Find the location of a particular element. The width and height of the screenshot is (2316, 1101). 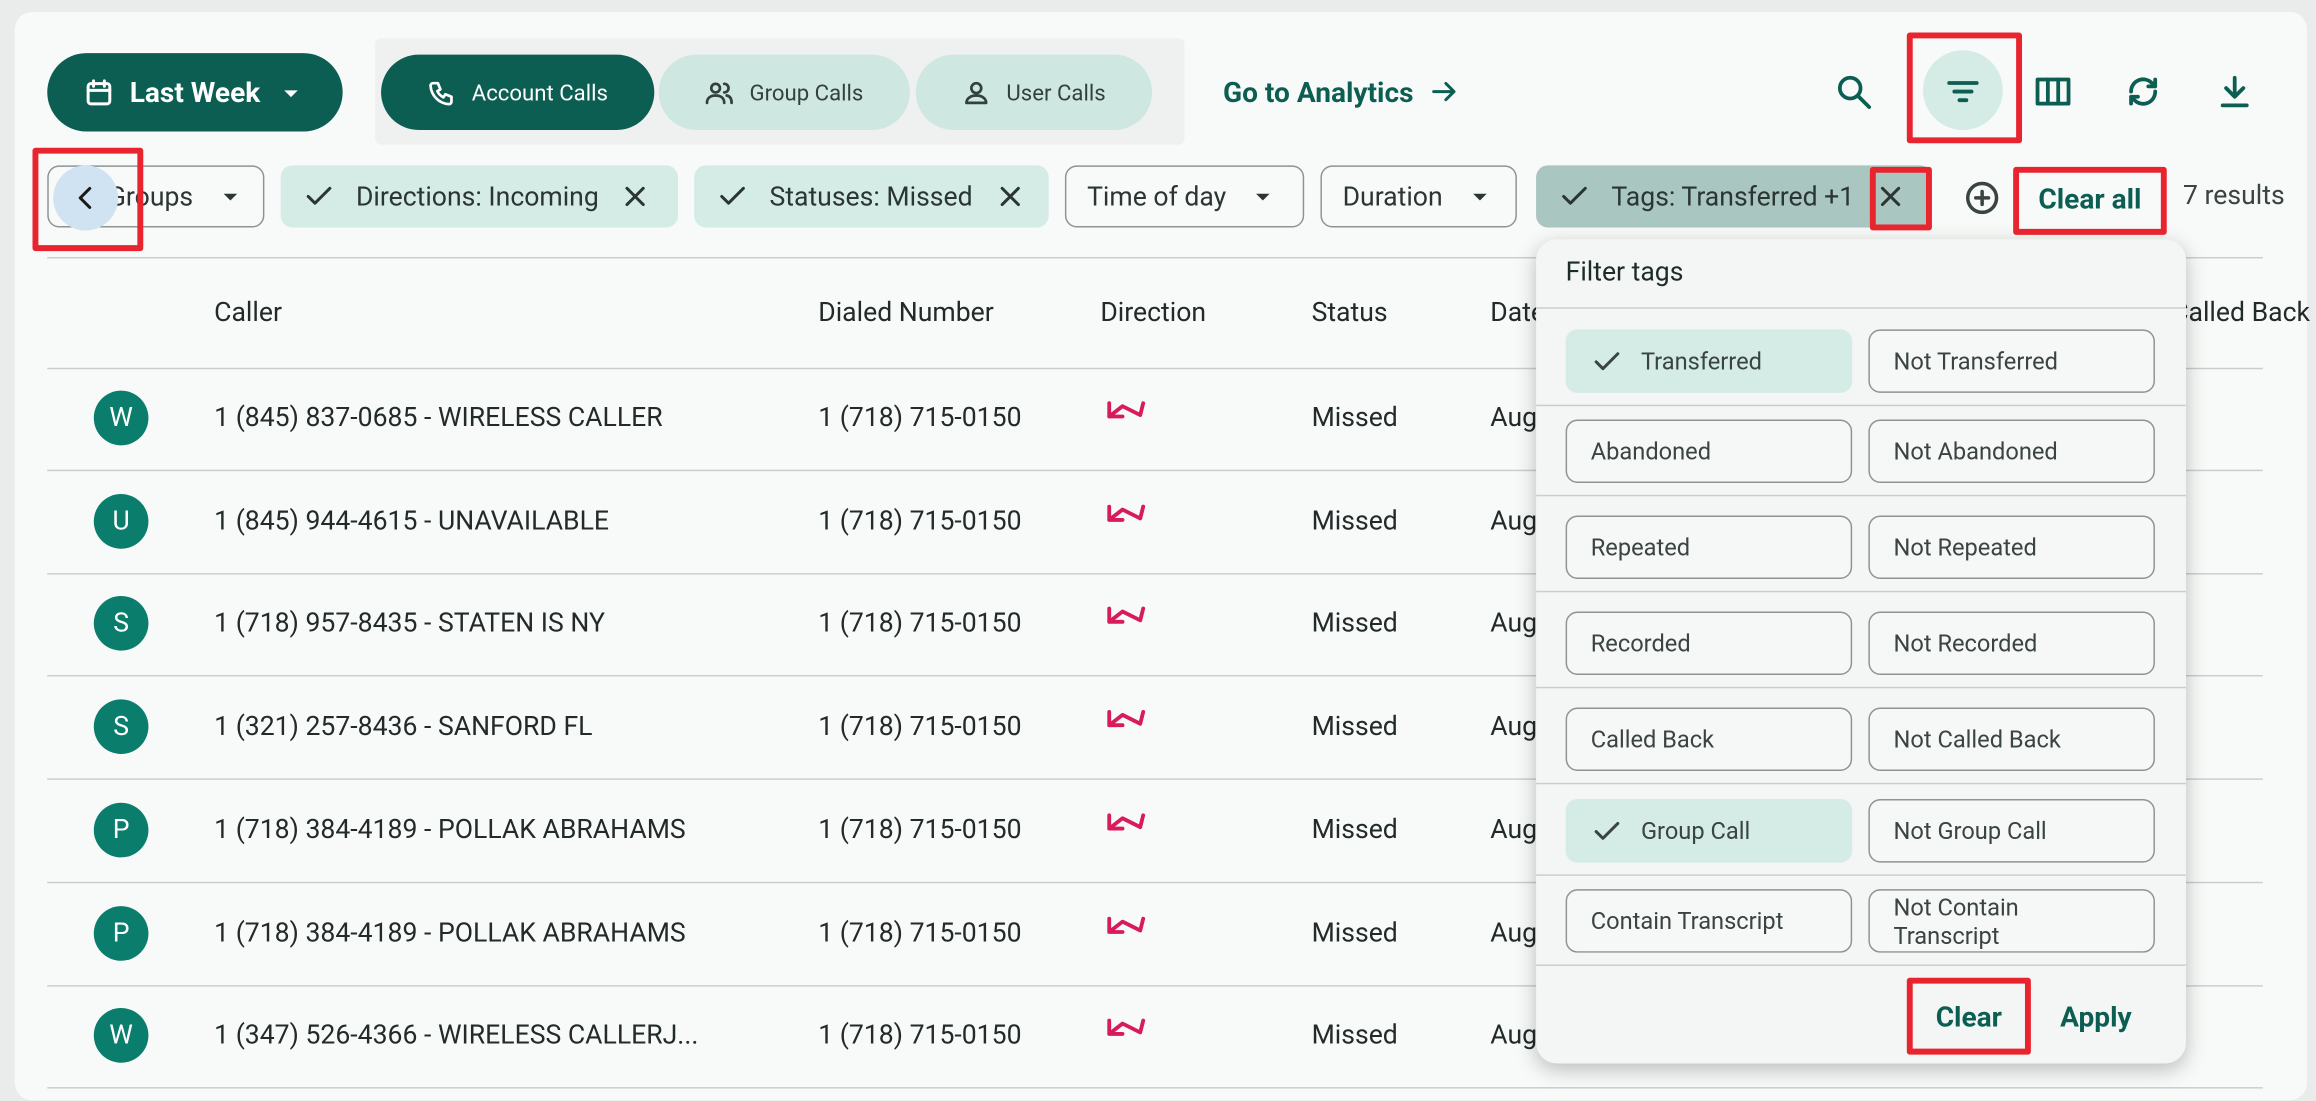

caret-icon is located at coordinates (1263, 196).